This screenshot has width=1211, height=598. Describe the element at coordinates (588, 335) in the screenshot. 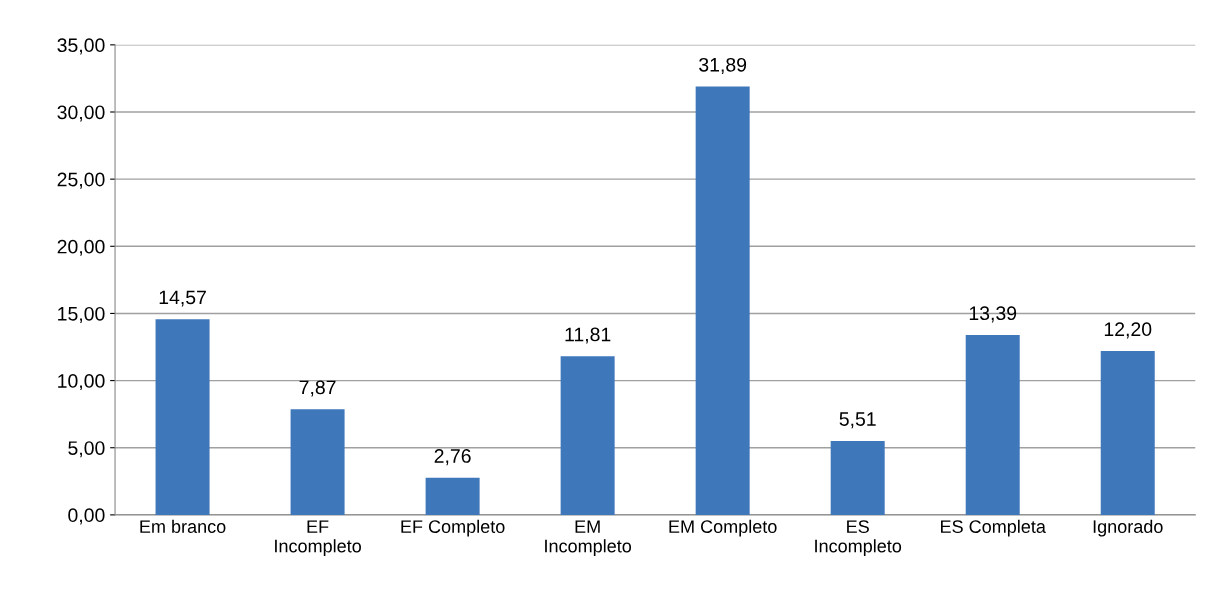

I see `data-label: 11,81` at that location.